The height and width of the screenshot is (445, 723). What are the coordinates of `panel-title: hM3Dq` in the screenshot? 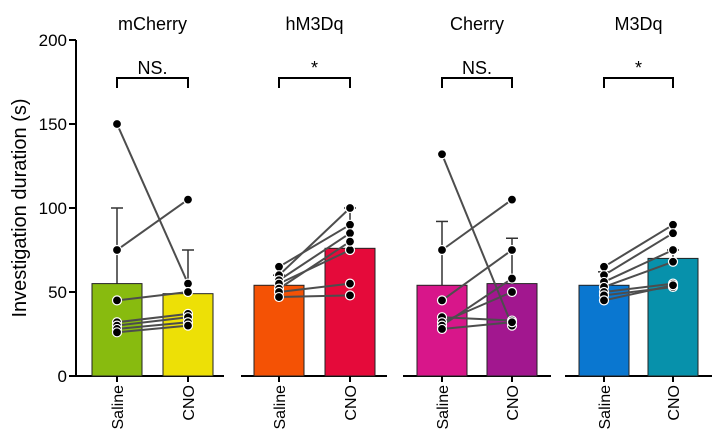 It's located at (314, 24).